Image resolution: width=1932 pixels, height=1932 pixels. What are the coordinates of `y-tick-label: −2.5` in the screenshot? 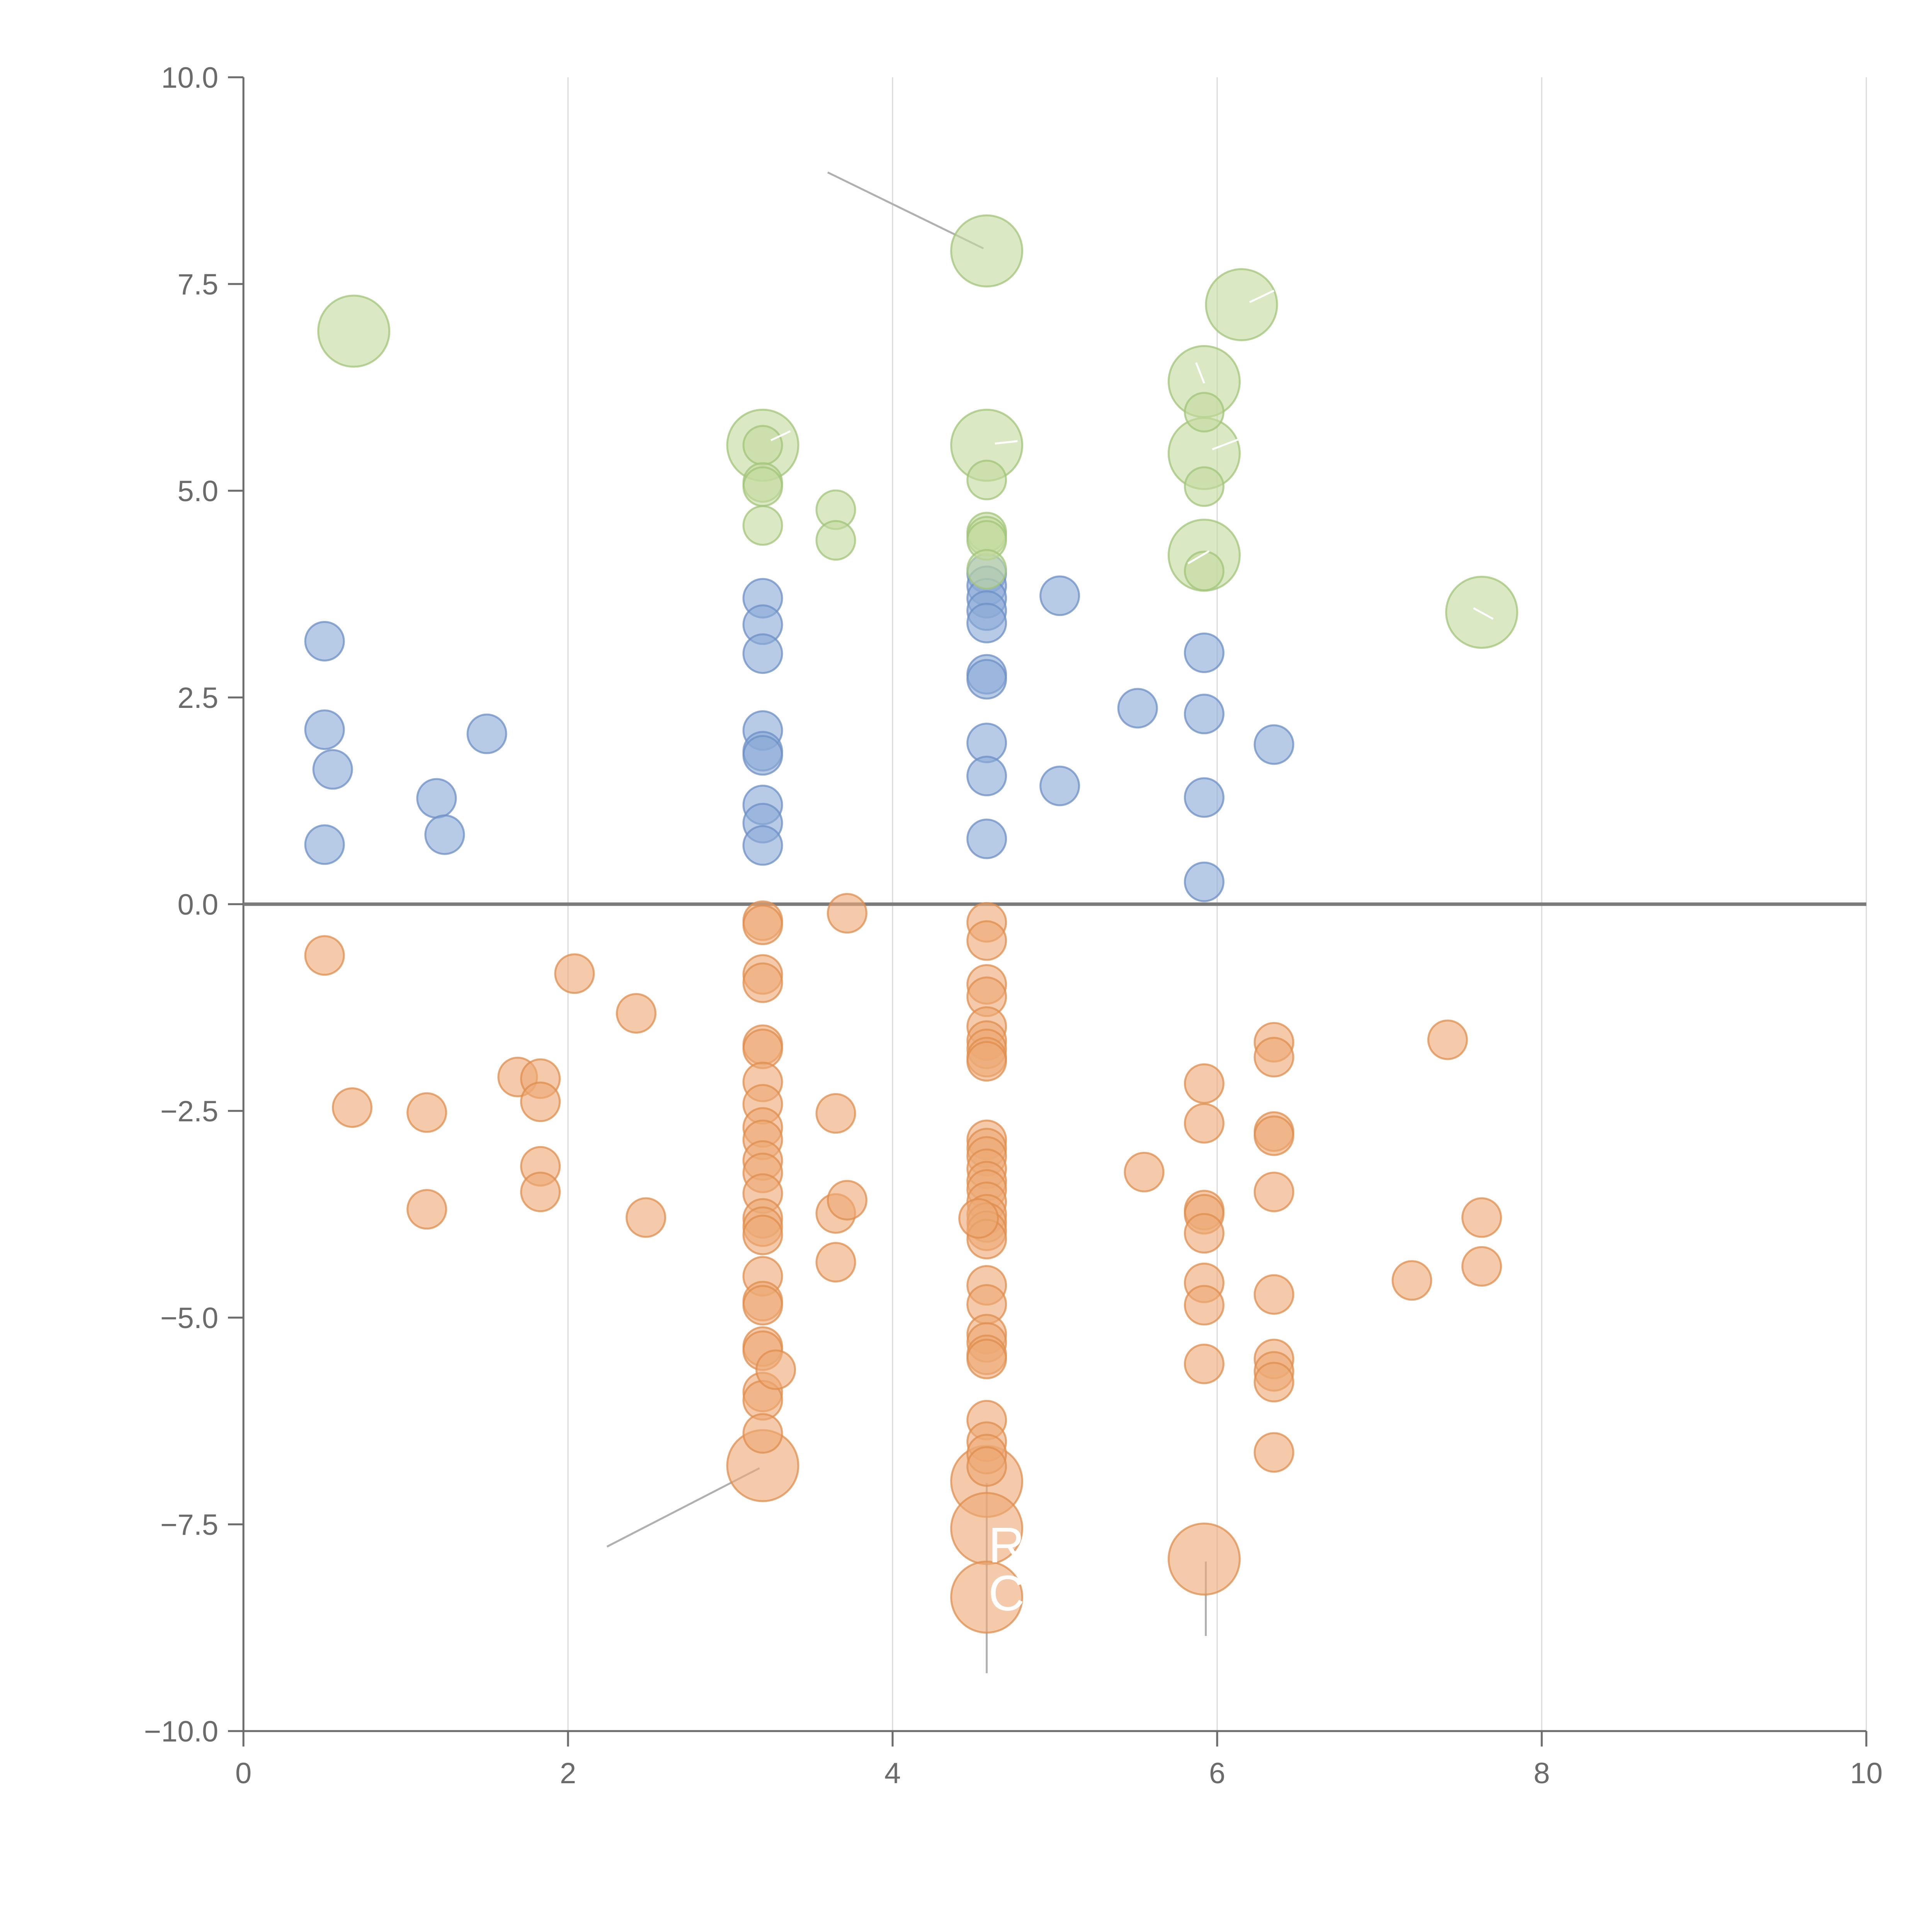 It's located at (189, 1112).